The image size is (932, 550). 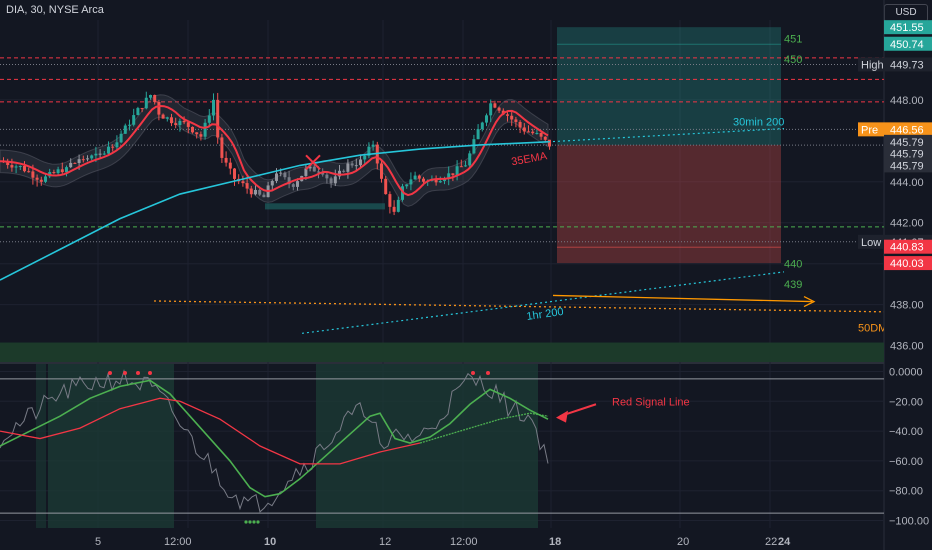 What do you see at coordinates (669, 86) in the screenshot?
I see `profit-zone` at bounding box center [669, 86].